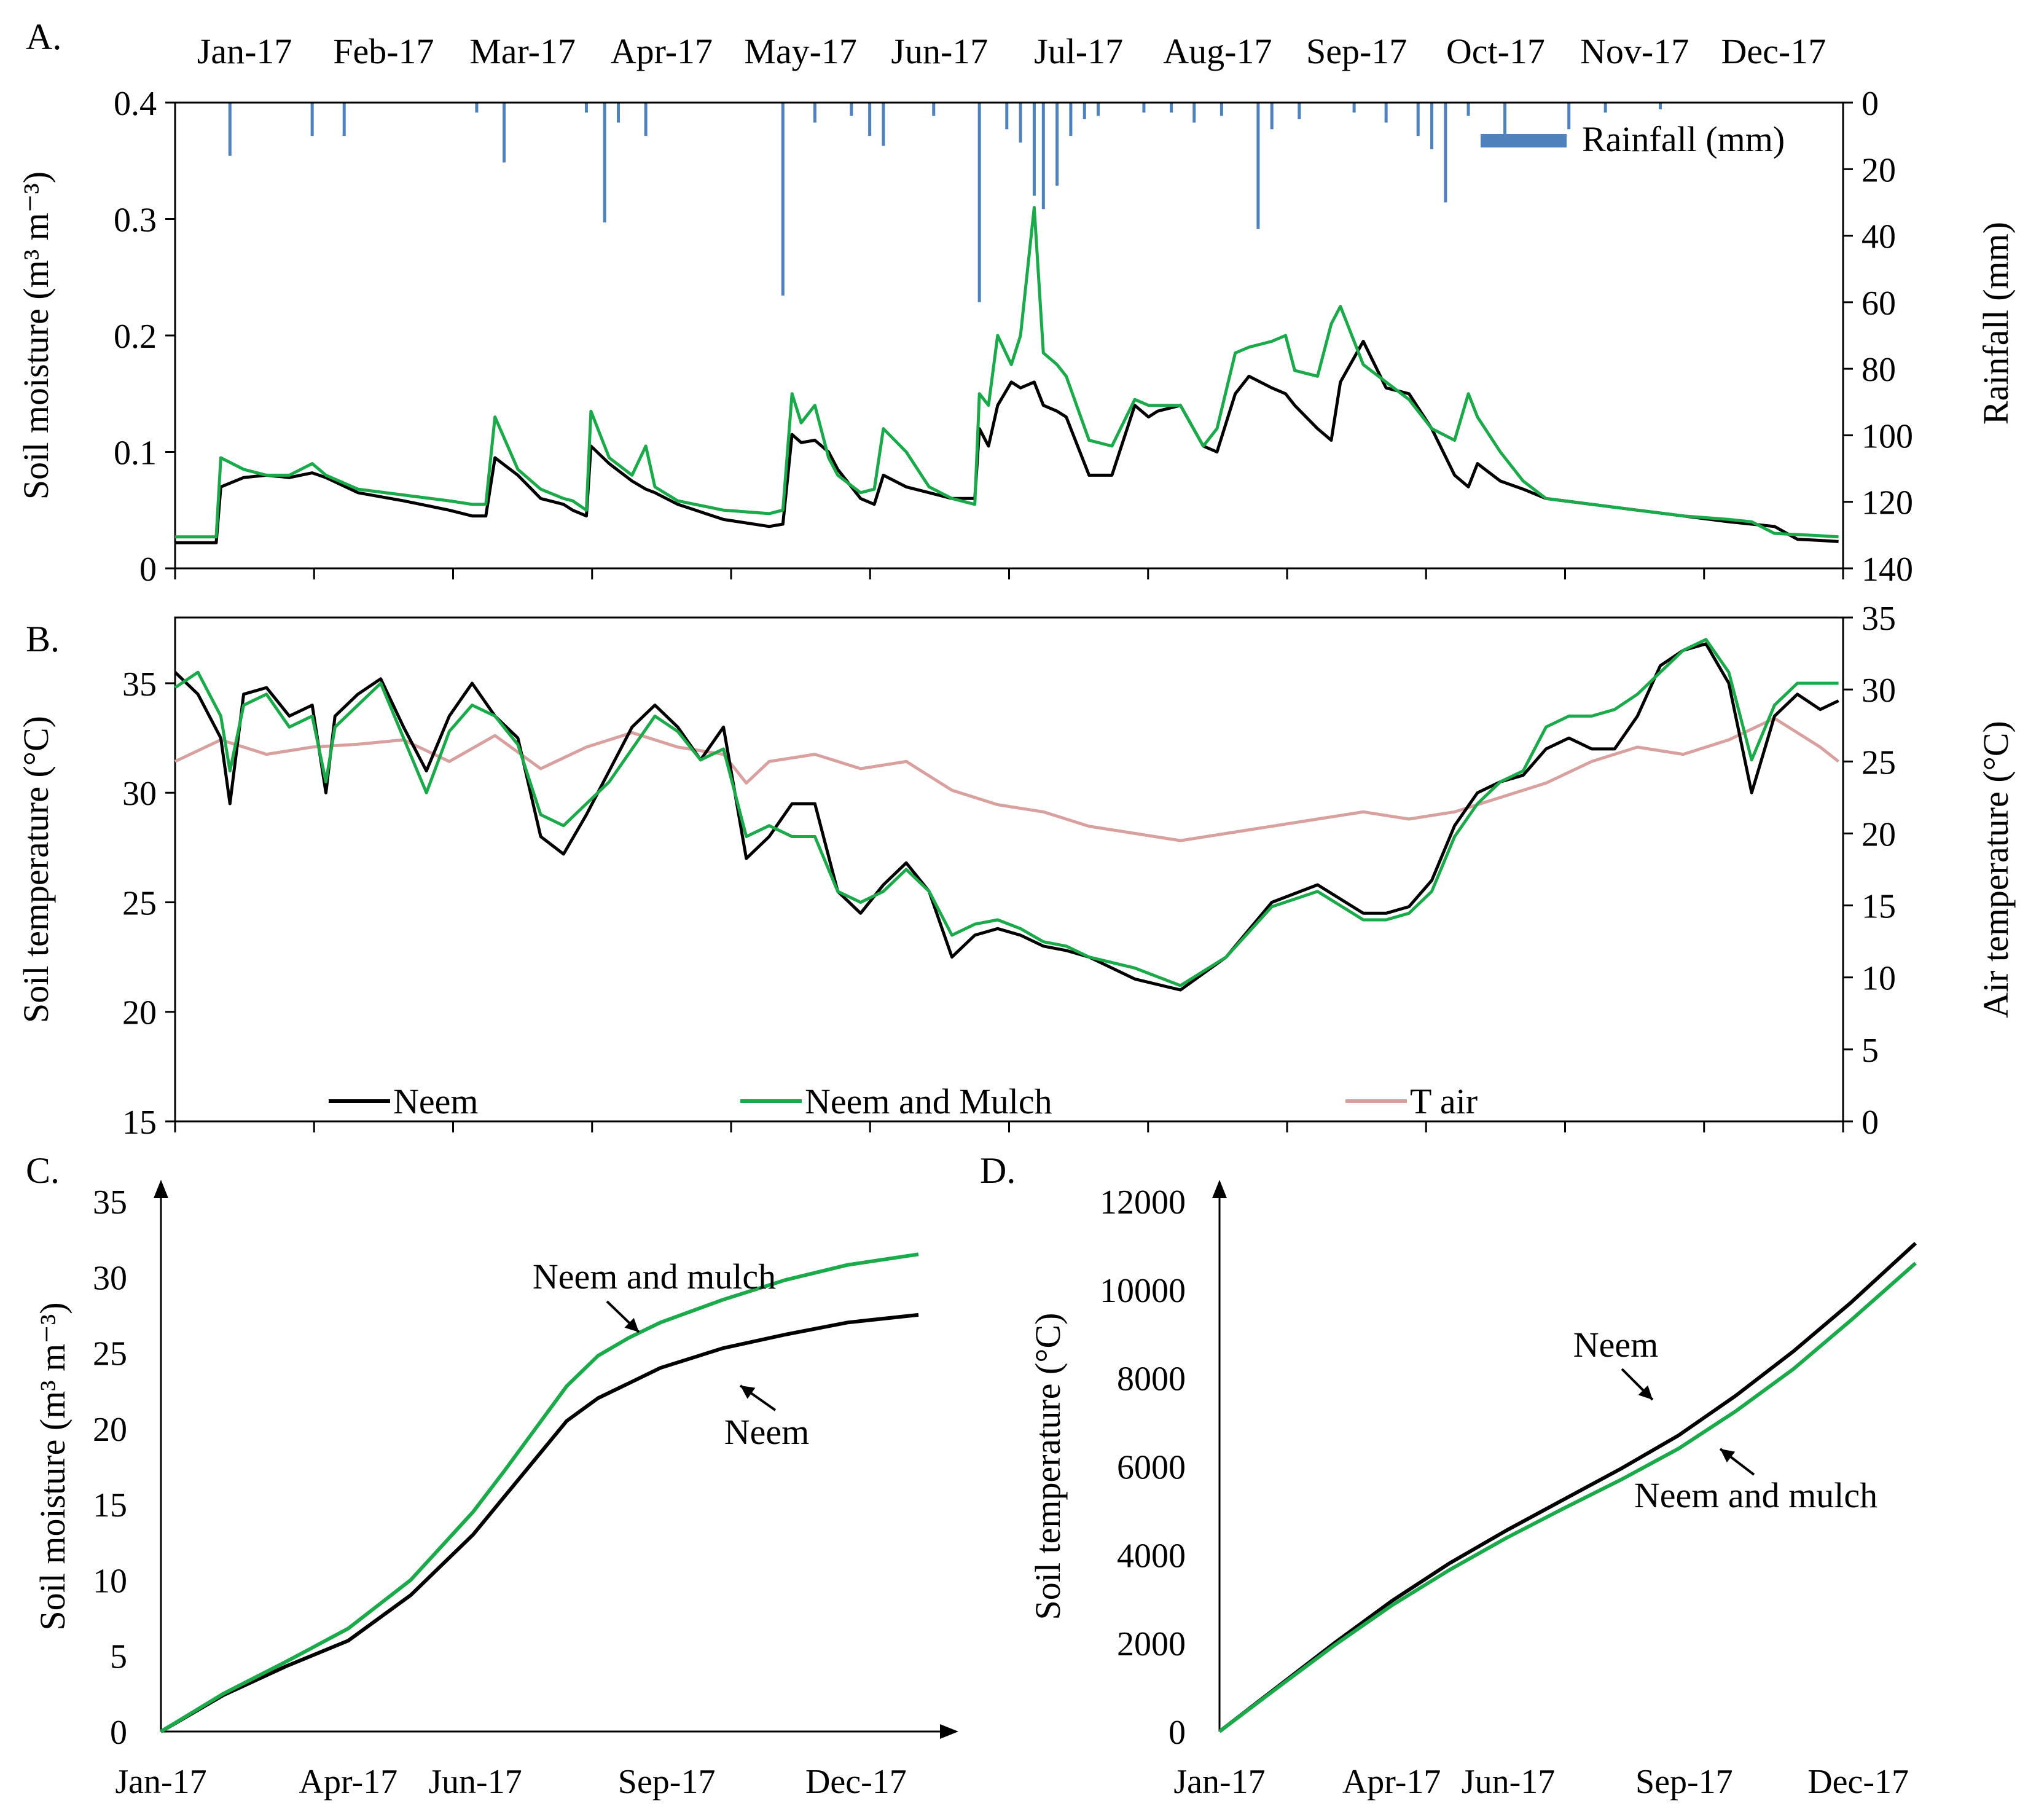  Describe the element at coordinates (1616, 1345) in the screenshot. I see `annotation-neem: Neem` at that location.